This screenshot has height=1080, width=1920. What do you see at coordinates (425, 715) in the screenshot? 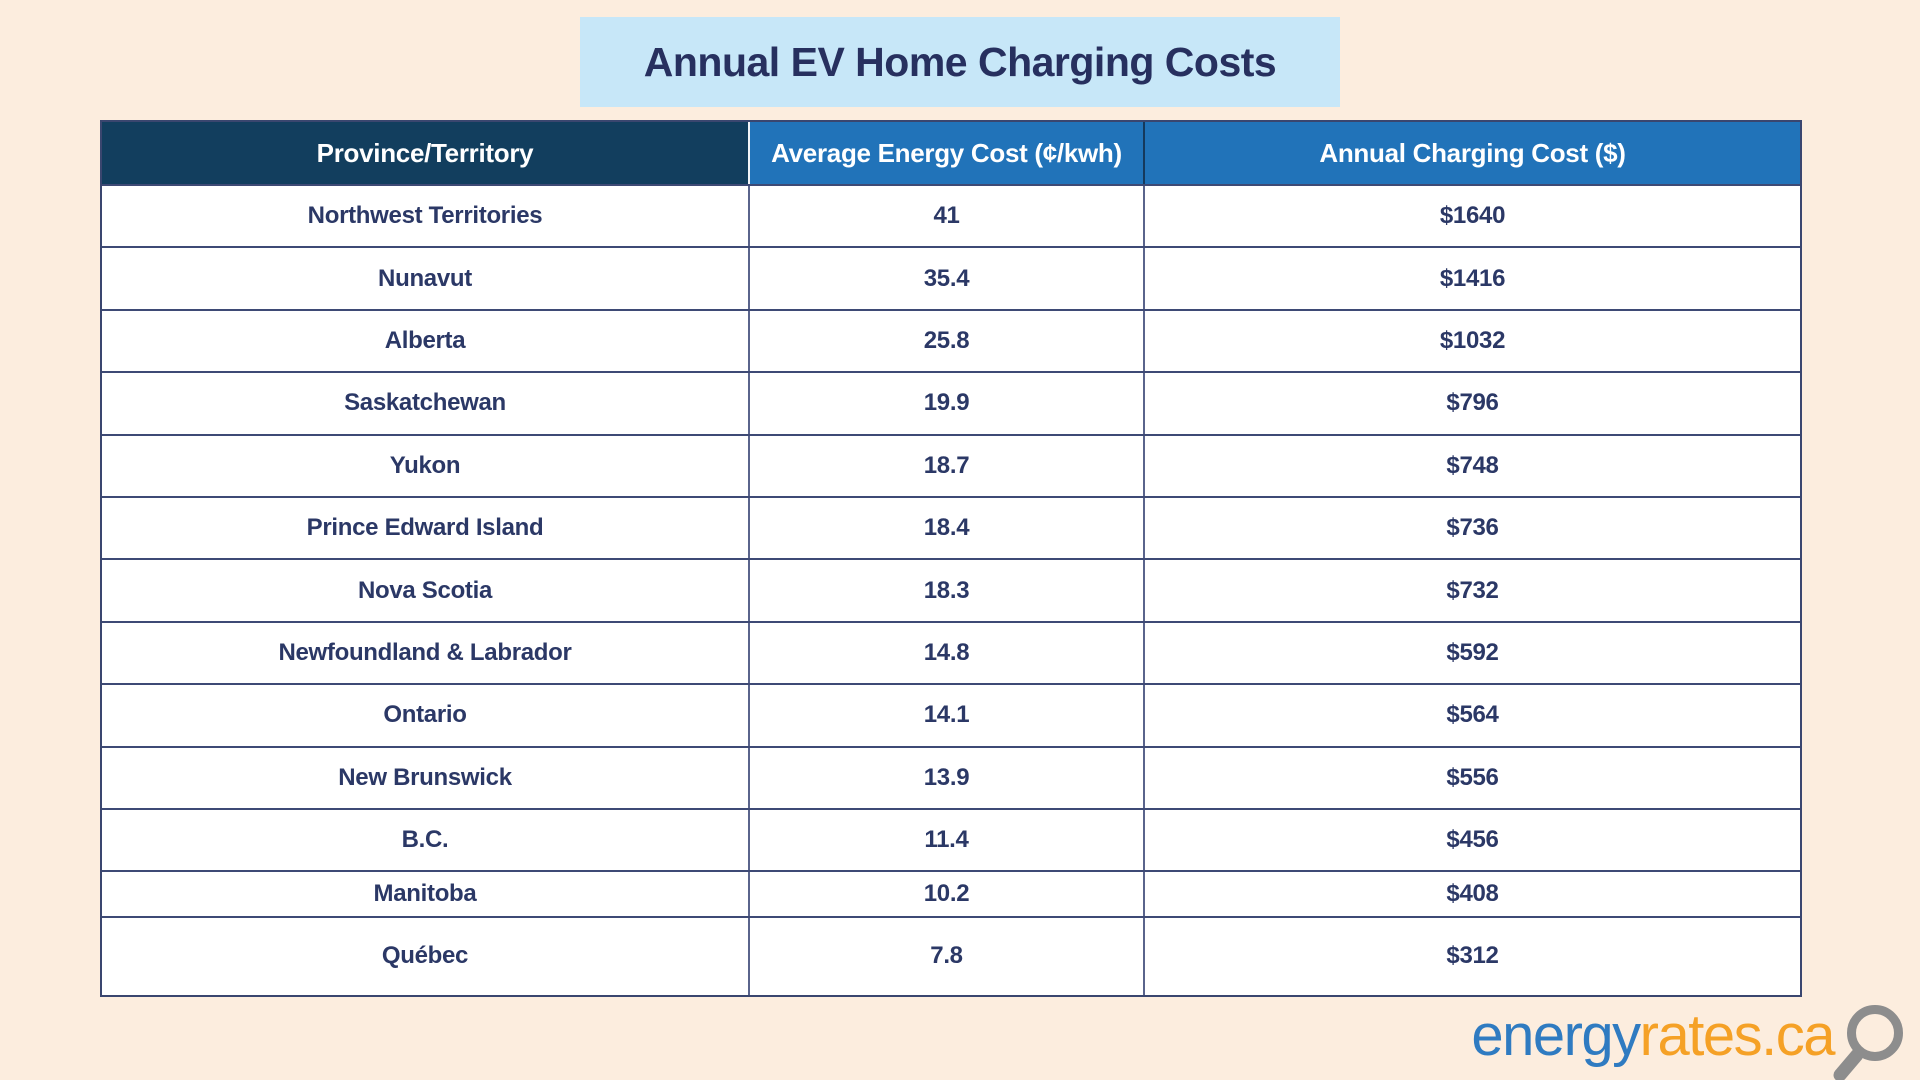
I see `province-cell: Ontario` at bounding box center [425, 715].